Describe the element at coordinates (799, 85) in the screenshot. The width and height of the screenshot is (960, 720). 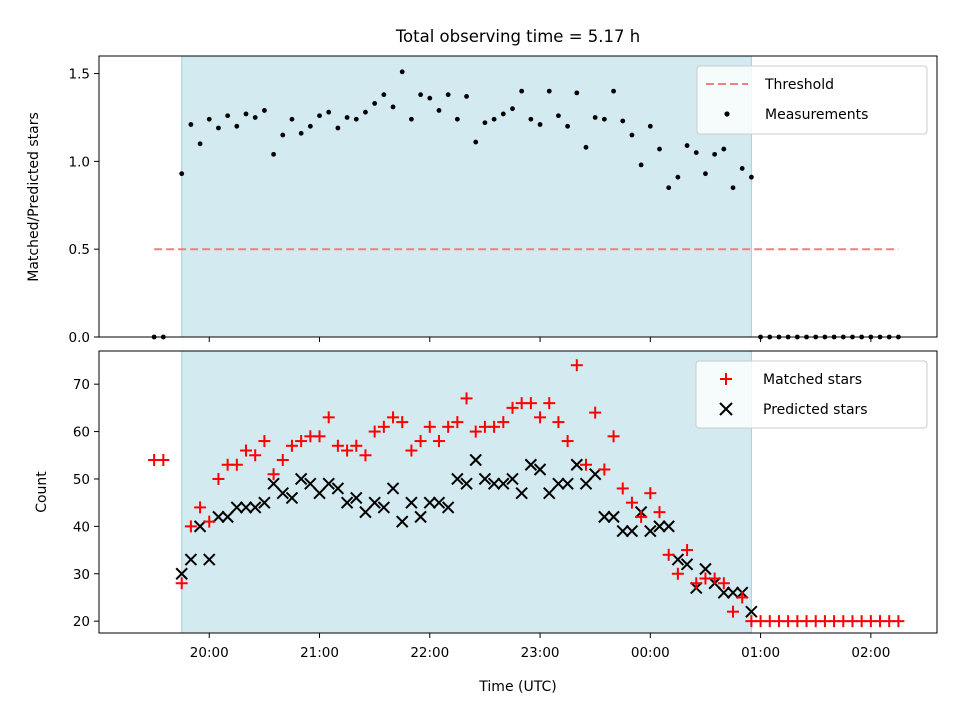
I see `threshold-legend-label: Threshold` at that location.